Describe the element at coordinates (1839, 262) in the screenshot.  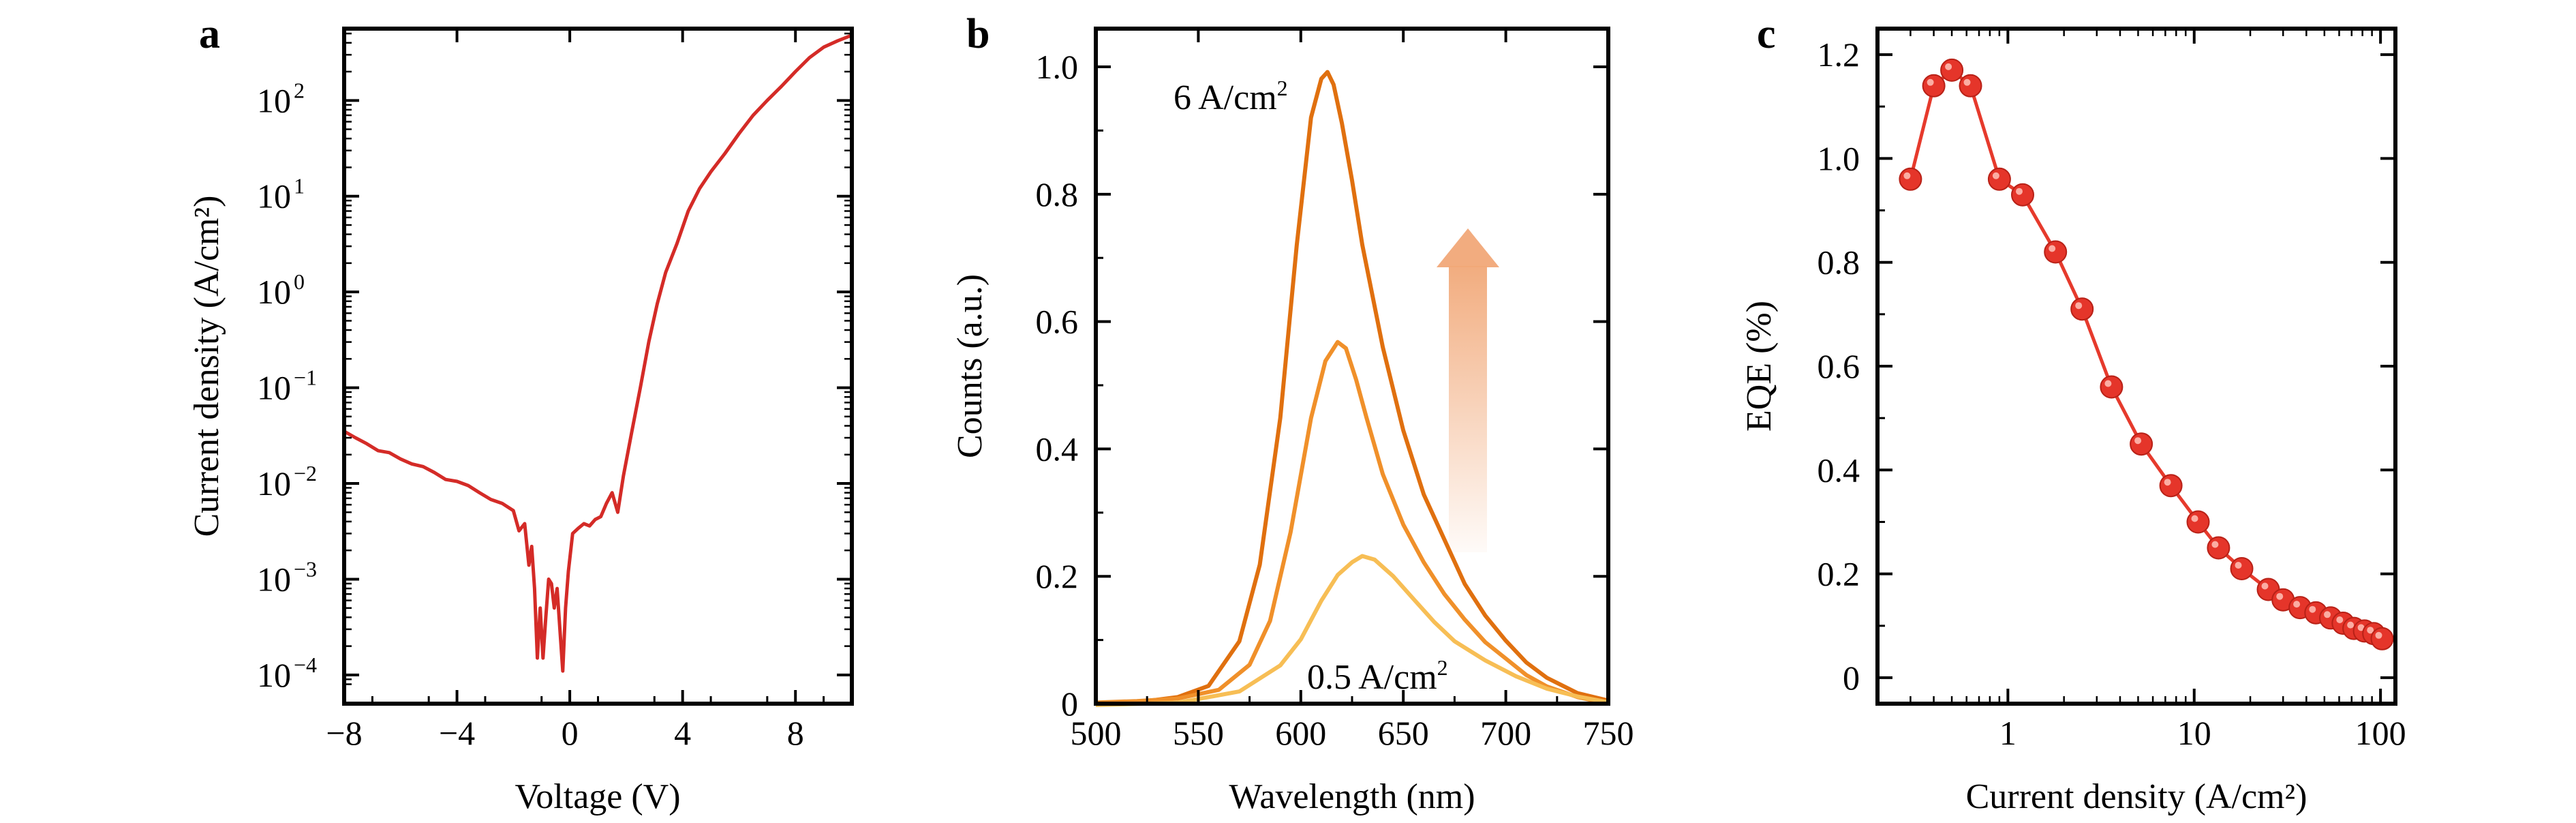
I see `panel-c-y-tick-label: 0.8` at that location.